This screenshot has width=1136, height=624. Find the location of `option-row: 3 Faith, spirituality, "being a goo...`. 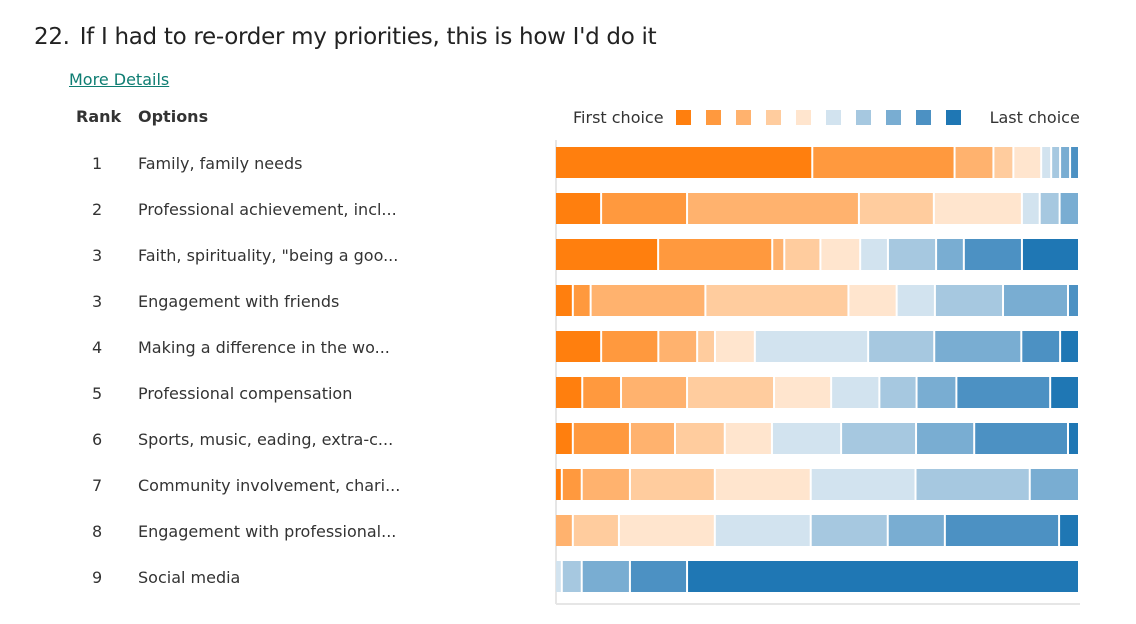

option-row: 3 Faith, spirituality, "being a goo... is located at coordinates (270, 256).